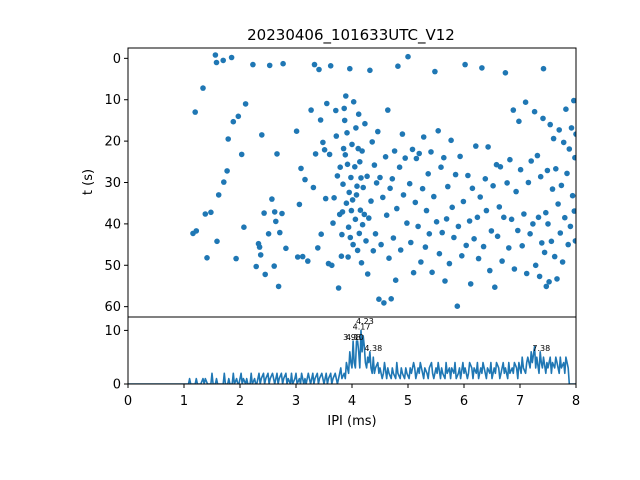  Describe the element at coordinates (373, 348) in the screenshot. I see `peak-annotation: 4.38` at that location.